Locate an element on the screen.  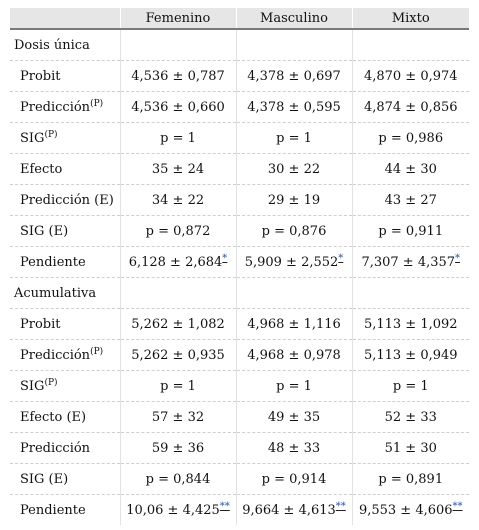
value-cell: p = 0,891 is located at coordinates (410, 479).